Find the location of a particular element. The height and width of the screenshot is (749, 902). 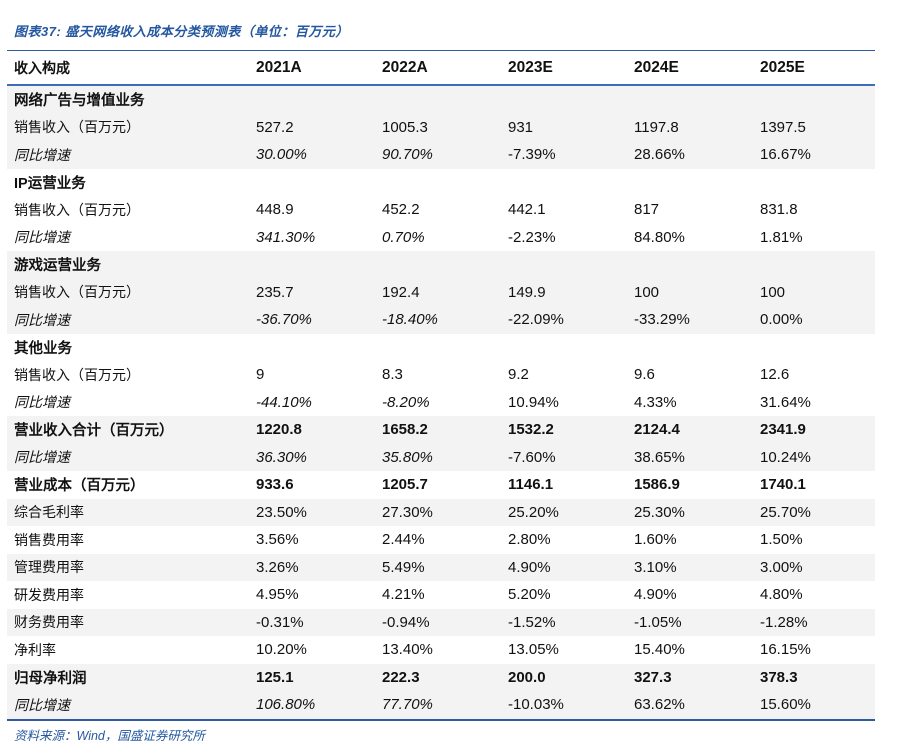

value-cell: 1586.9 is located at coordinates (657, 485).